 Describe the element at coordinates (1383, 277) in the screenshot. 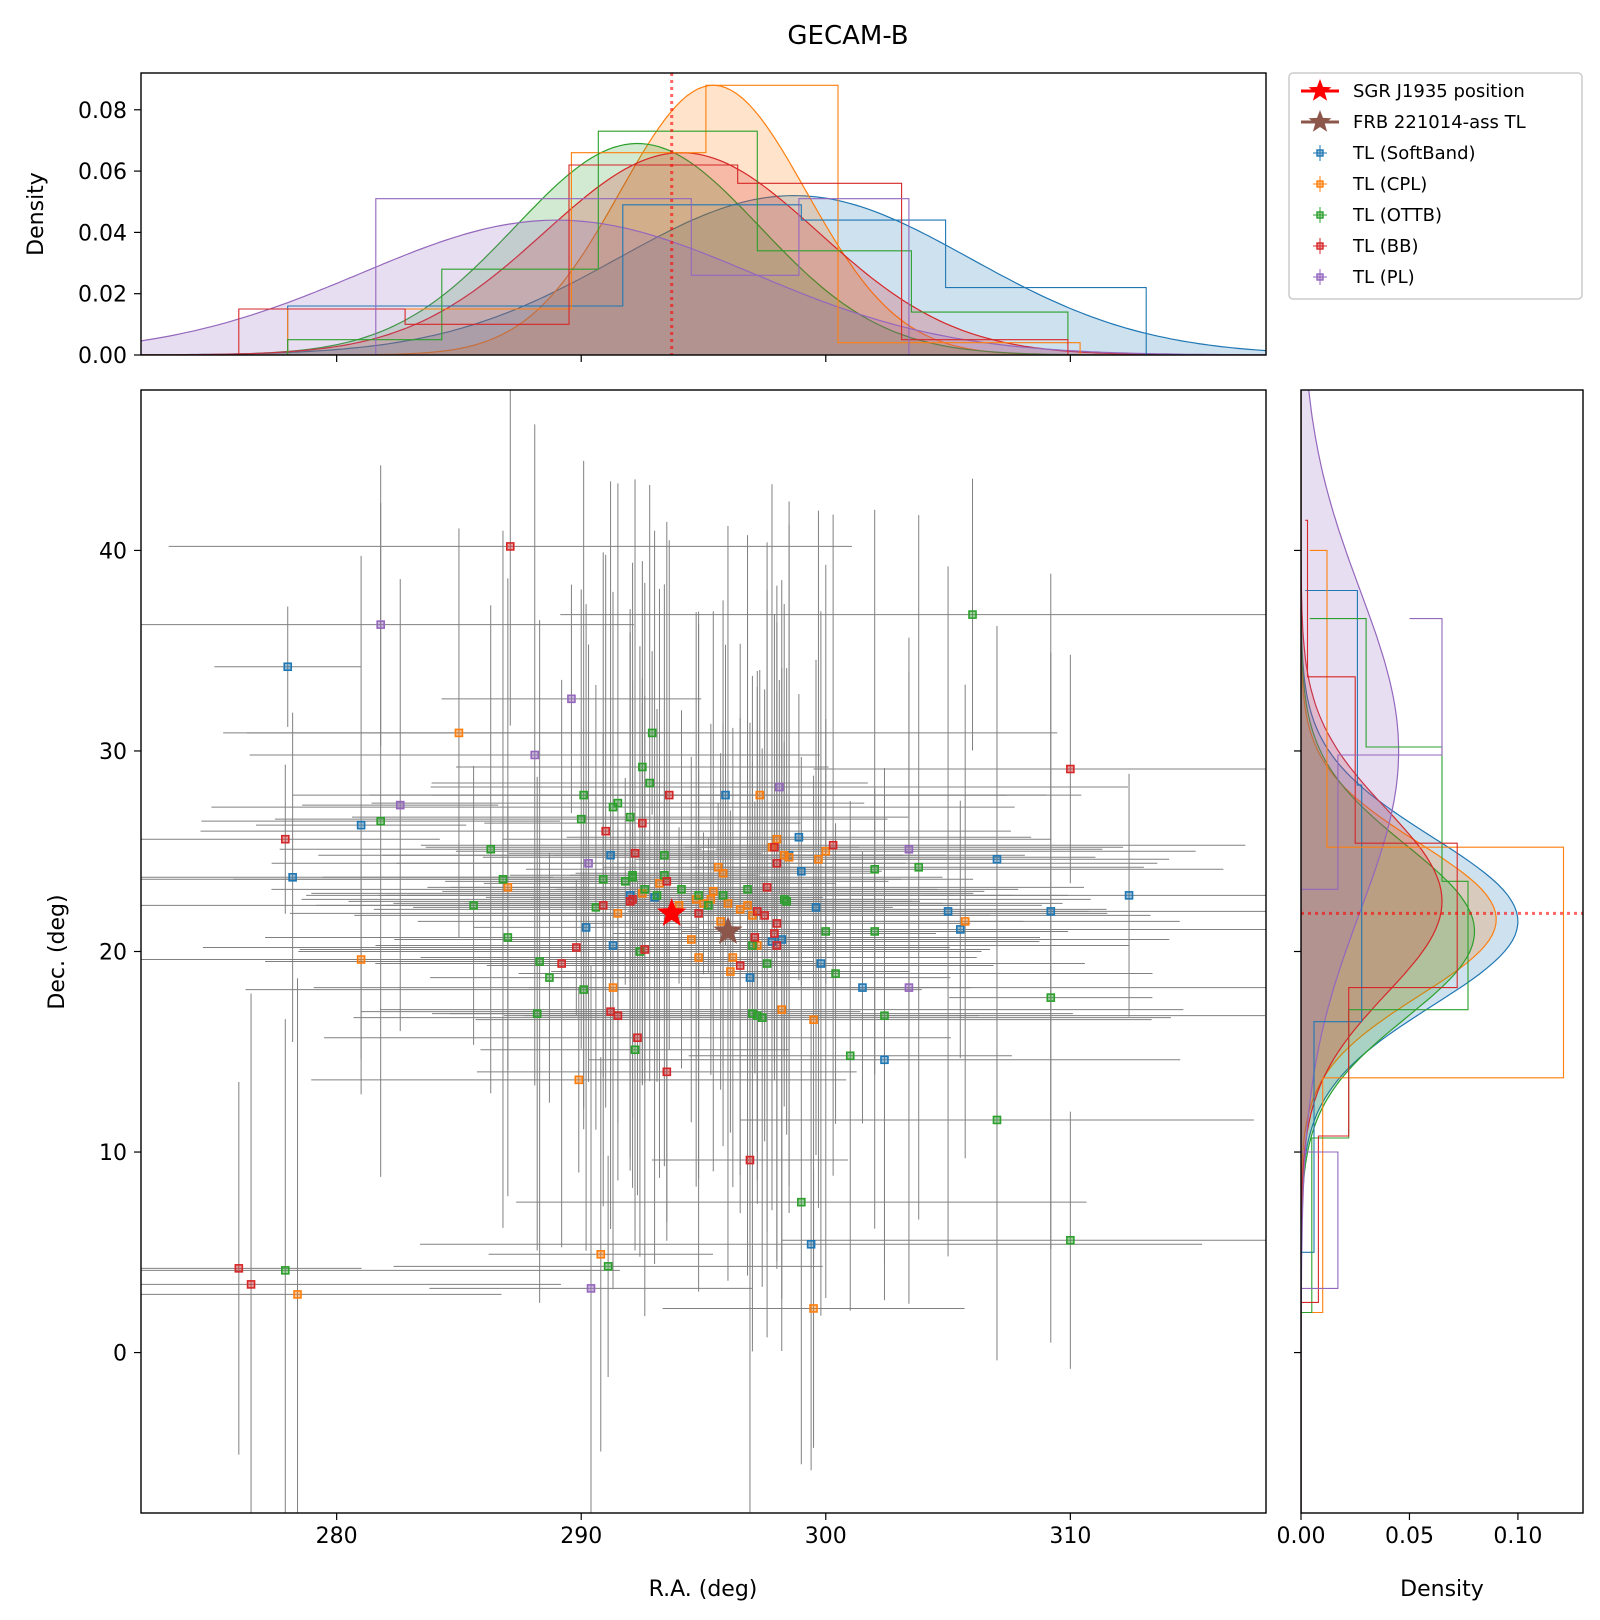

I see `legend-label: TL (PL)` at that location.